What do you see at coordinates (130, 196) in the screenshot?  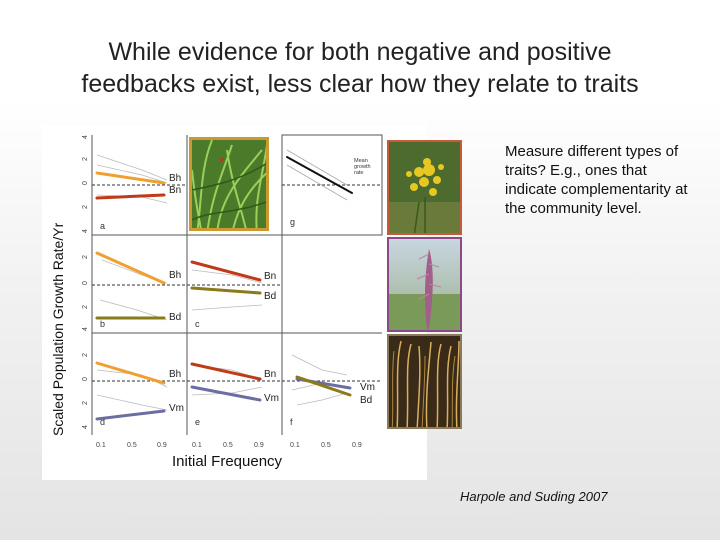 I see `line-a-Bn` at bounding box center [130, 196].